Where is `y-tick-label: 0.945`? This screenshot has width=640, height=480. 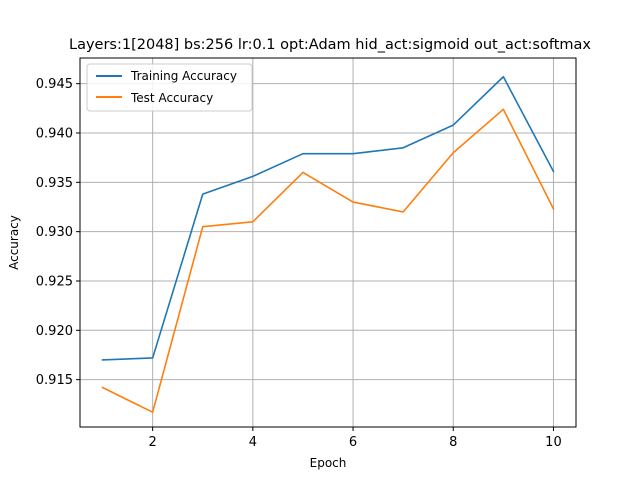
y-tick-label: 0.945 is located at coordinates (54, 84).